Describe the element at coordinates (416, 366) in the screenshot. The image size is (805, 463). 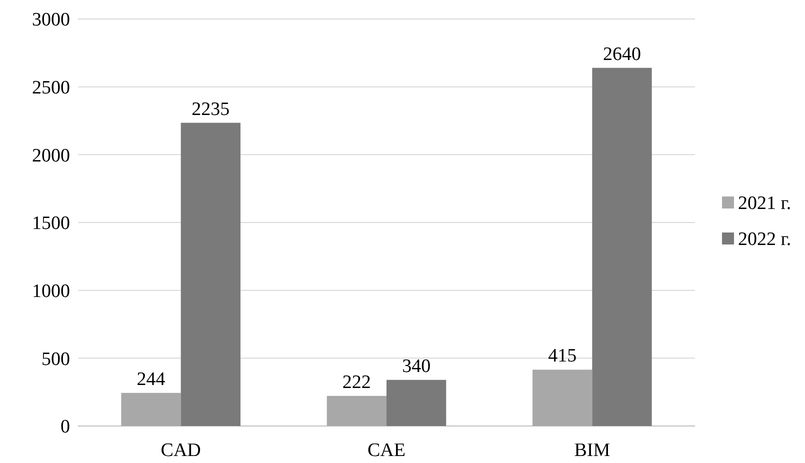
I see `data-label: 340` at that location.